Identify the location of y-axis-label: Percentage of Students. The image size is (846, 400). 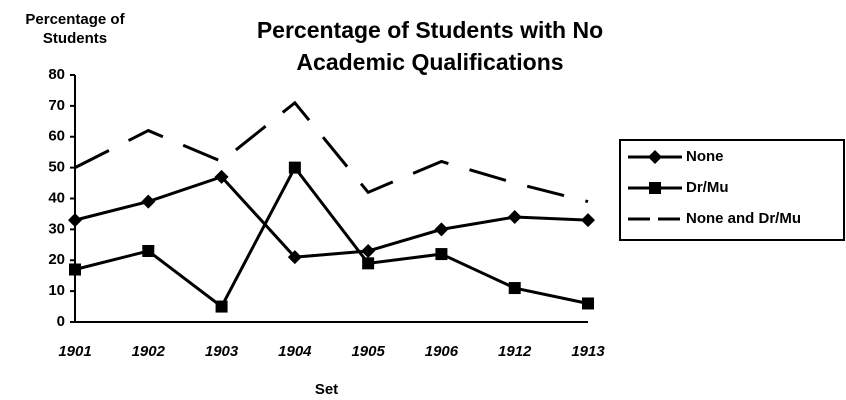
(75, 29).